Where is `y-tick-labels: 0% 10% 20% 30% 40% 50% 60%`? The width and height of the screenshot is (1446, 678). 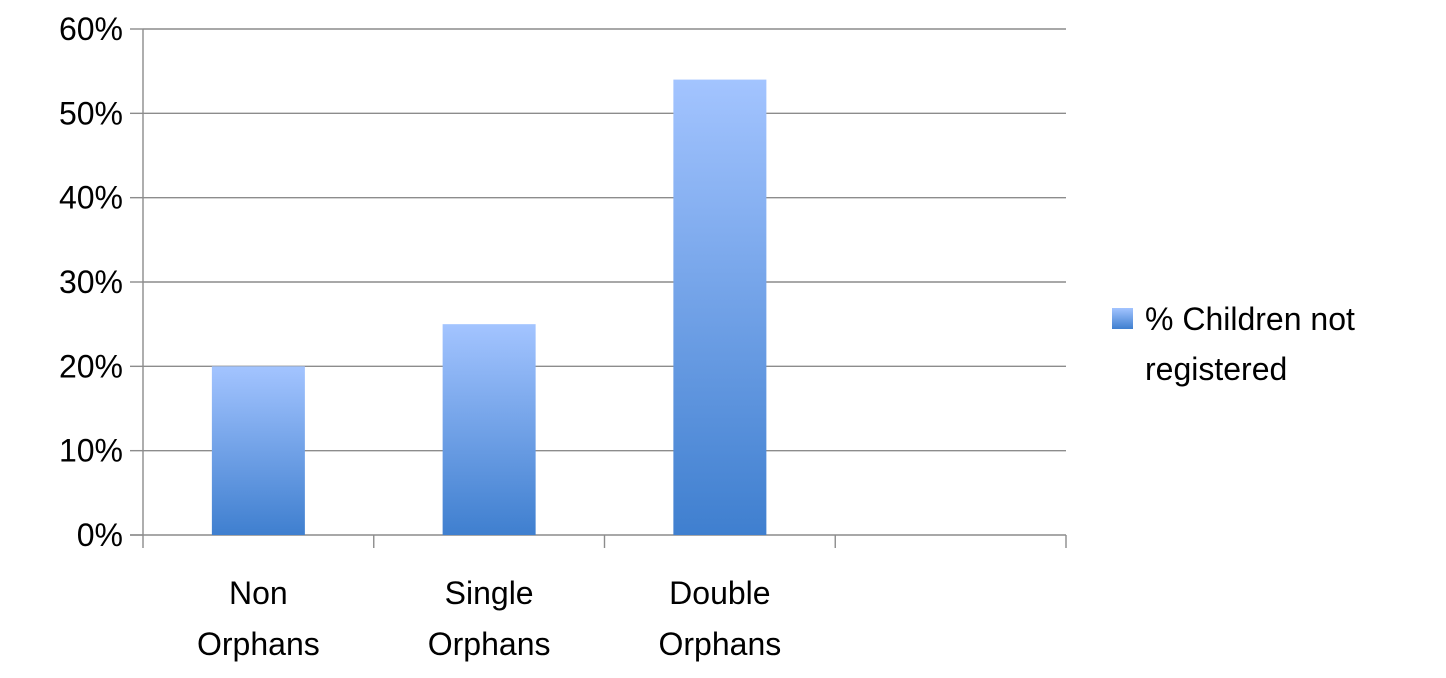
y-tick-labels: 0% 10% 20% 30% 40% 50% 60% is located at coordinates (91, 282).